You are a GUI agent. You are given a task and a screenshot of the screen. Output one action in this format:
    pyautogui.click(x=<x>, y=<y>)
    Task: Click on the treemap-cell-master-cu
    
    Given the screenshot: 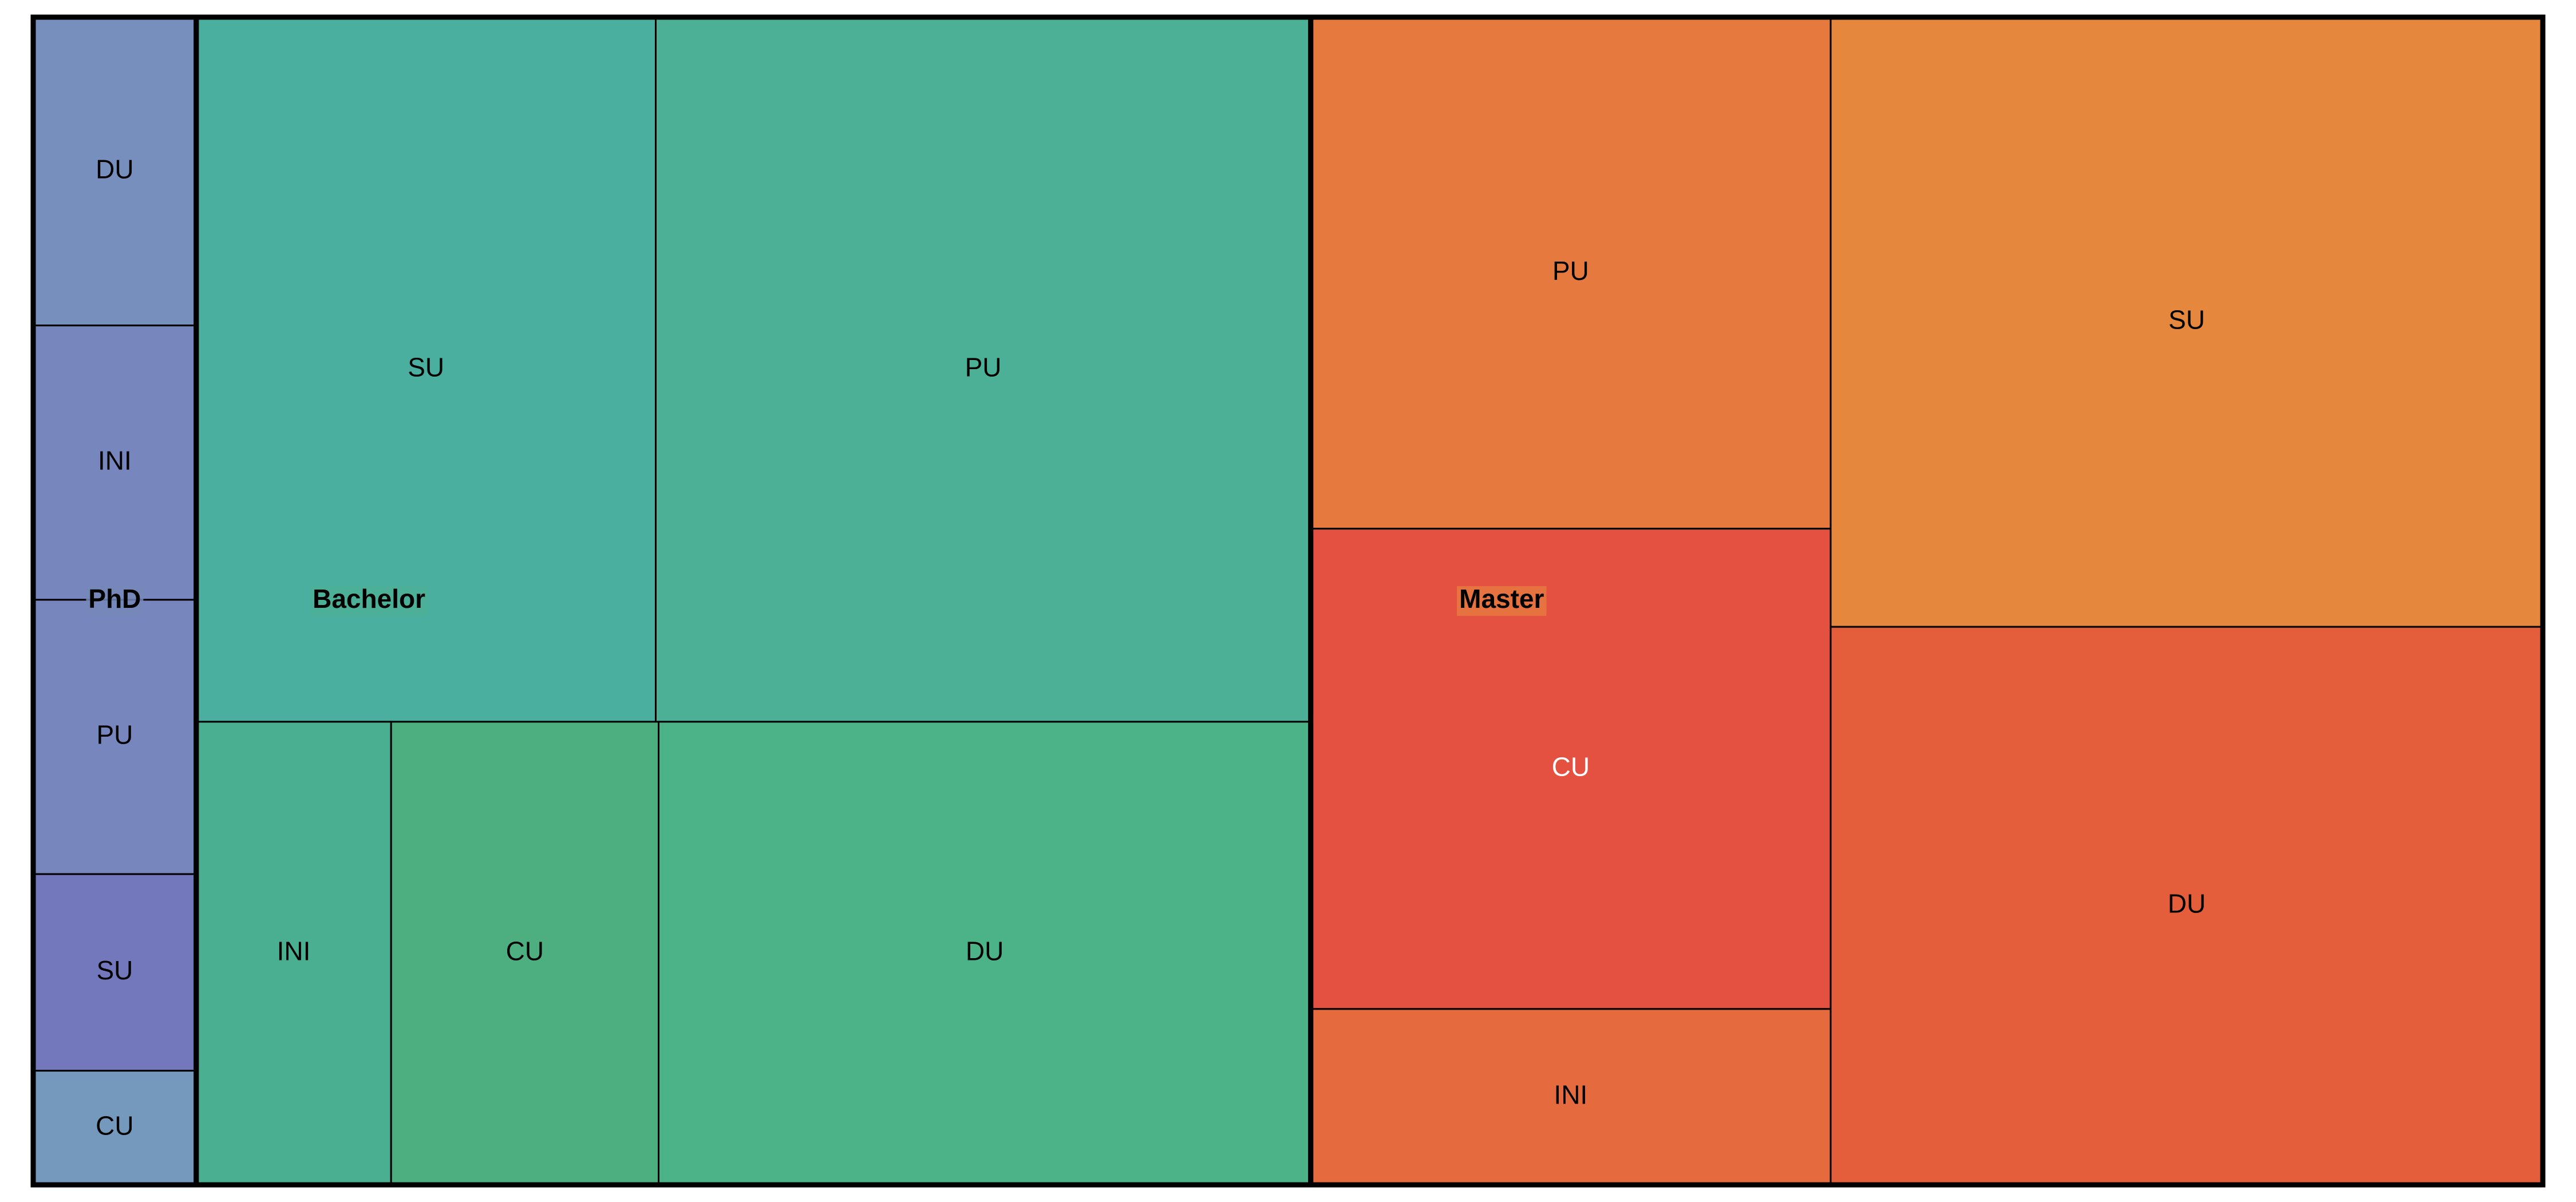 What is the action you would take?
    pyautogui.click(x=1571, y=769)
    